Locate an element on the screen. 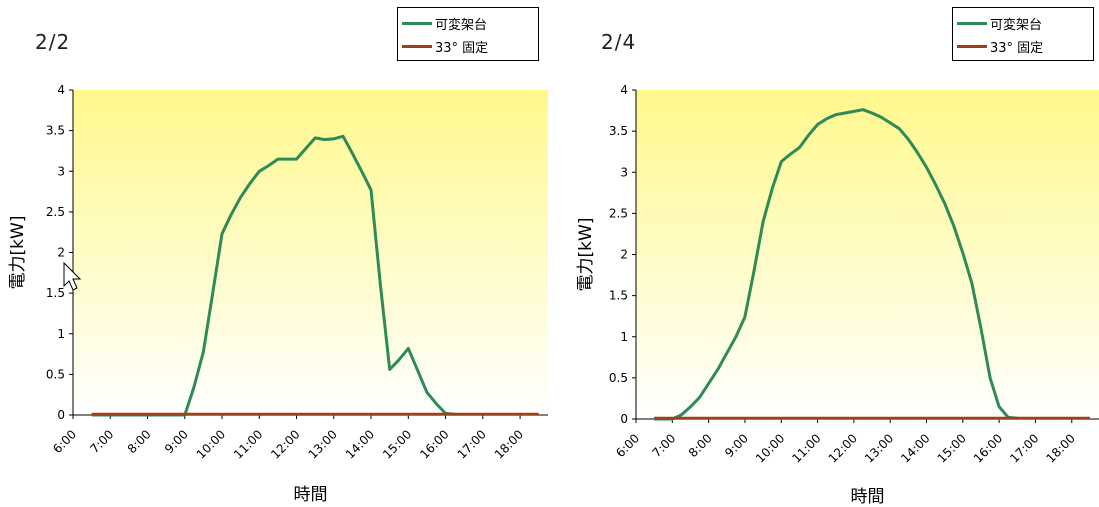  chart-title: 2/2 is located at coordinates (53, 42).